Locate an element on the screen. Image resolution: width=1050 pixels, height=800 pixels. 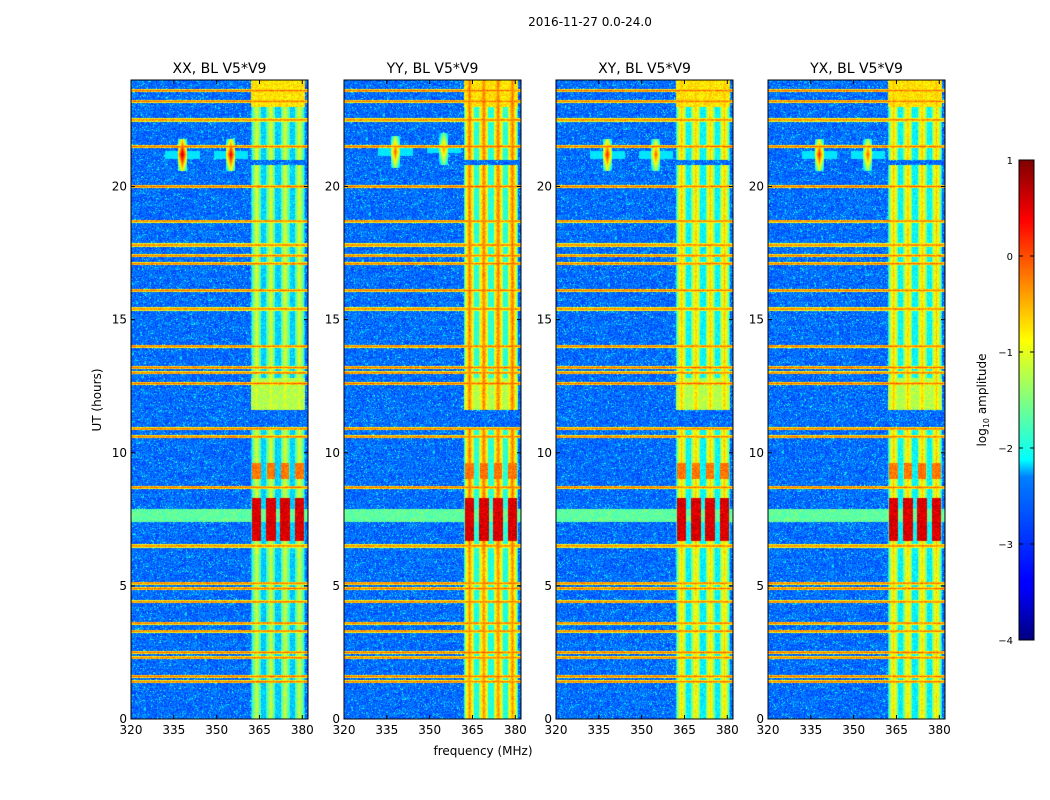
panel-2-ytick-label: 5 is located at coordinates (336, 586).